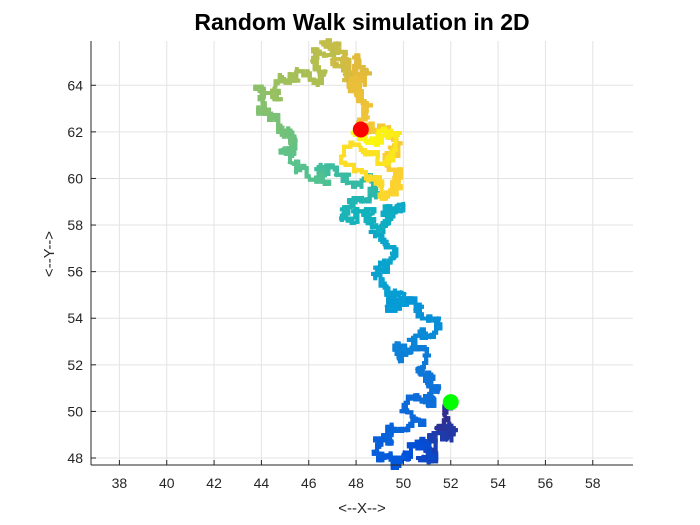  Describe the element at coordinates (120, 483) in the screenshot. I see `x-tick-label: 38` at that location.